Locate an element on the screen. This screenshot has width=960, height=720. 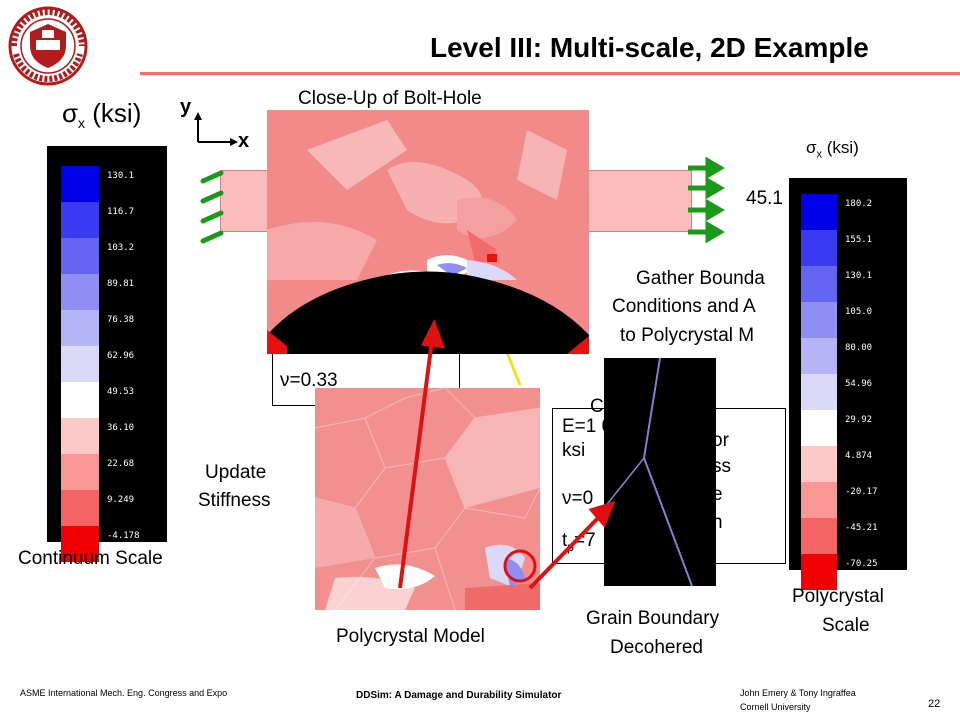
colorbar-tick-label: 36.10 is located at coordinates (121, 428).